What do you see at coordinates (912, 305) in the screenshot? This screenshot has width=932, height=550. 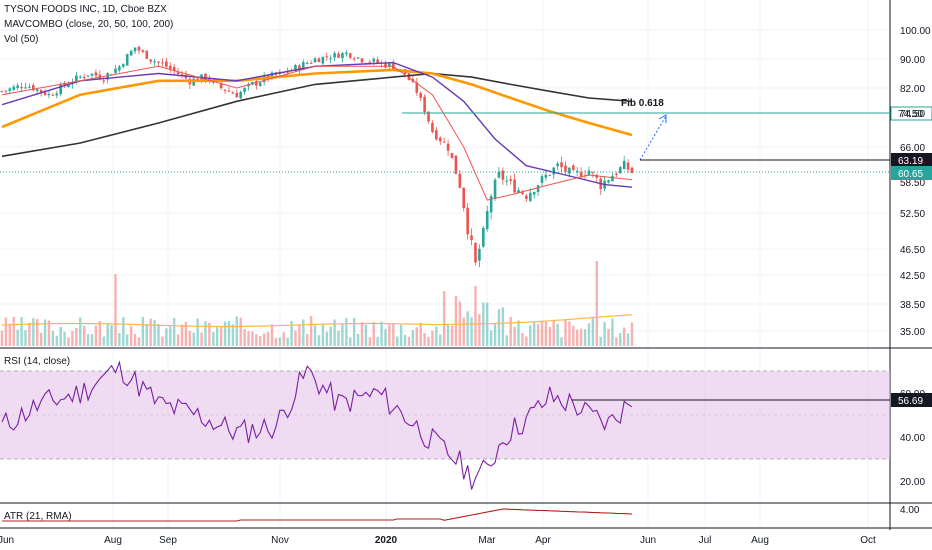 I see `price-axis-tick: 38.50` at bounding box center [912, 305].